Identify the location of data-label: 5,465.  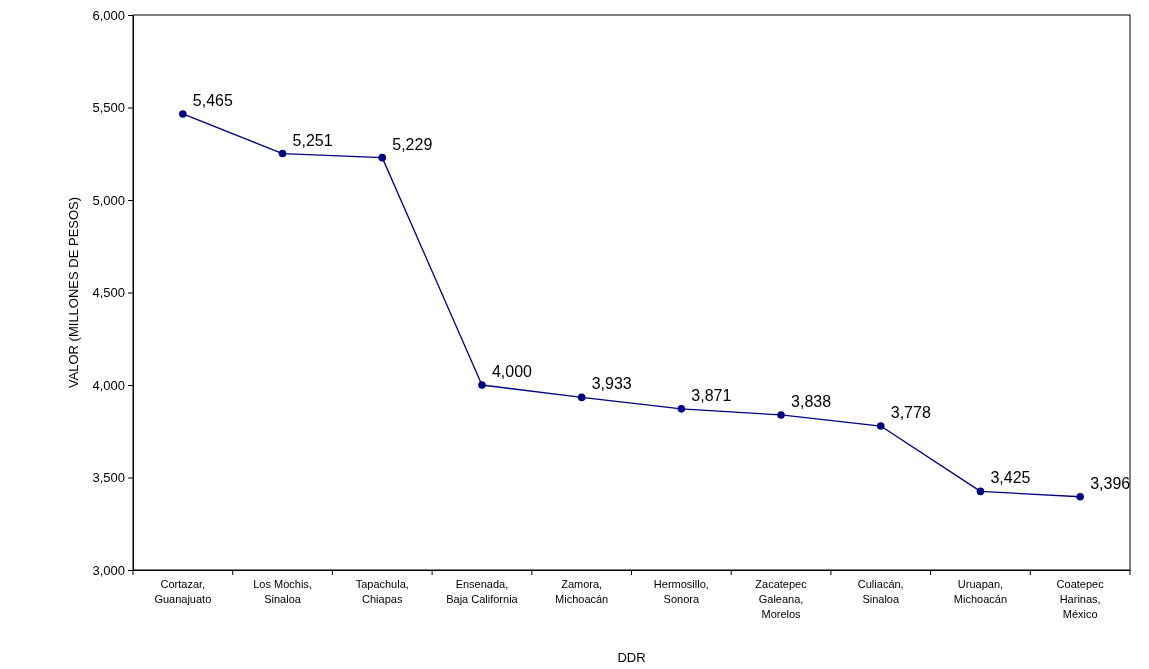
(212, 100).